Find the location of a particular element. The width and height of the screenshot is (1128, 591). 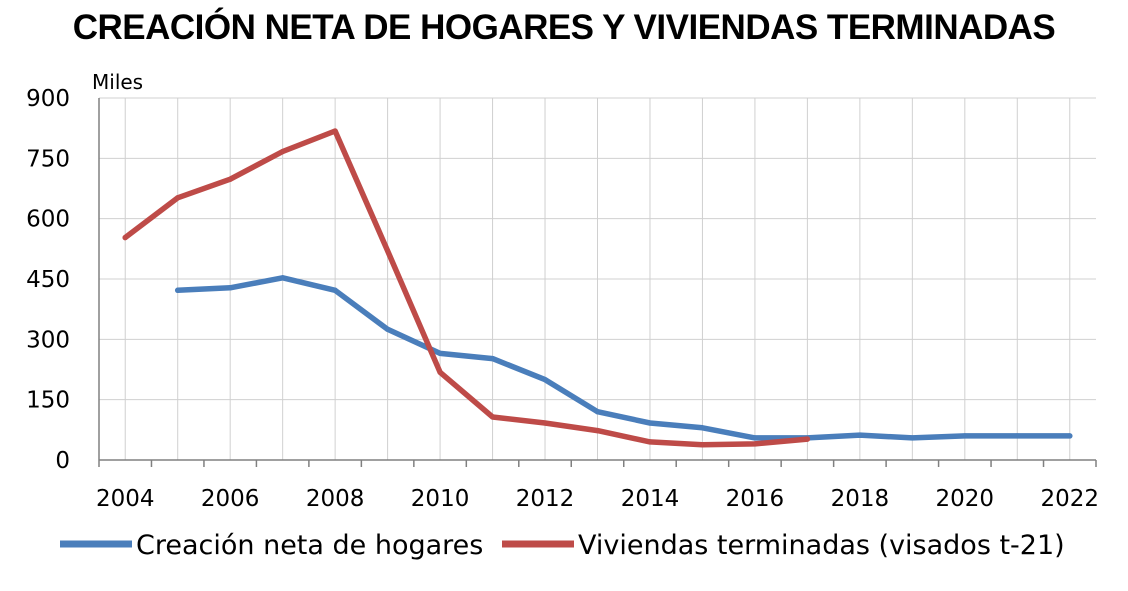

y-tick-label: 900 is located at coordinates (48, 99).